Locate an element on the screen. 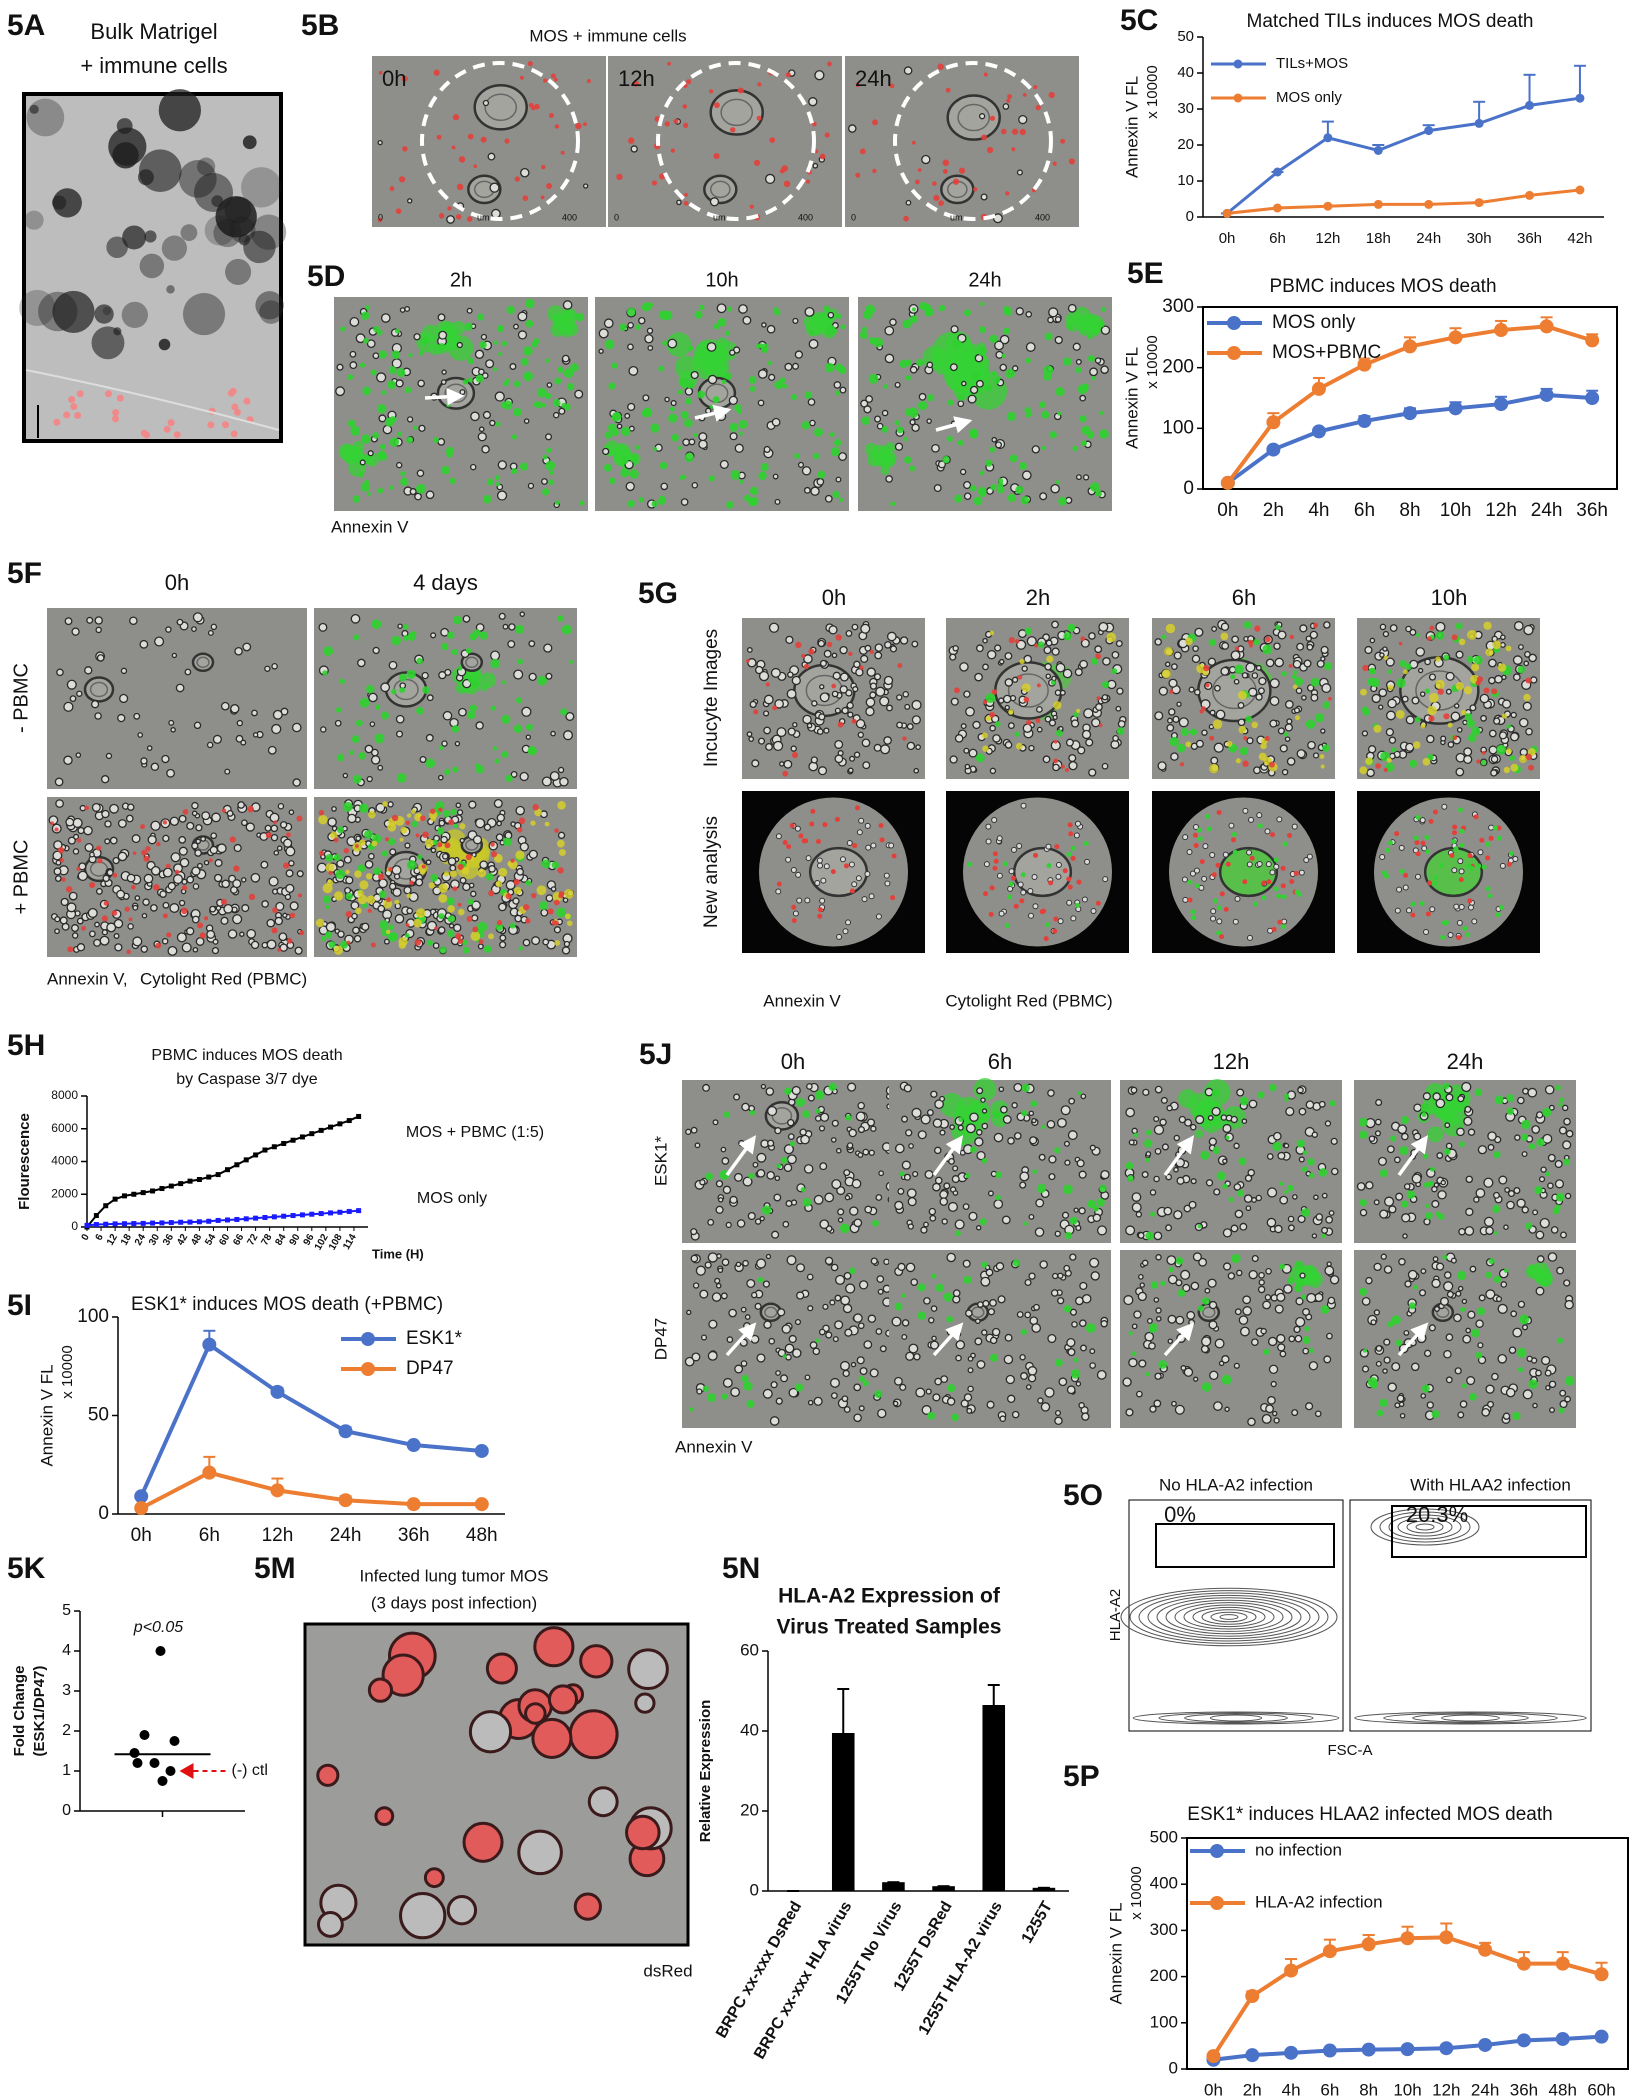 The width and height of the screenshot is (1636, 2100). micrograph is located at coordinates (1448, 698).